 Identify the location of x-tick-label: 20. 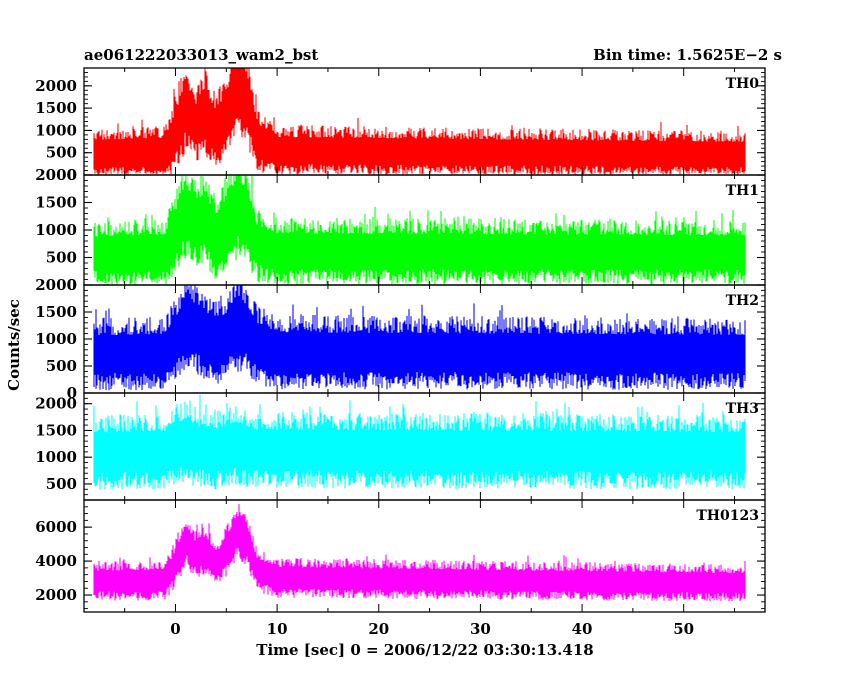
(378, 629).